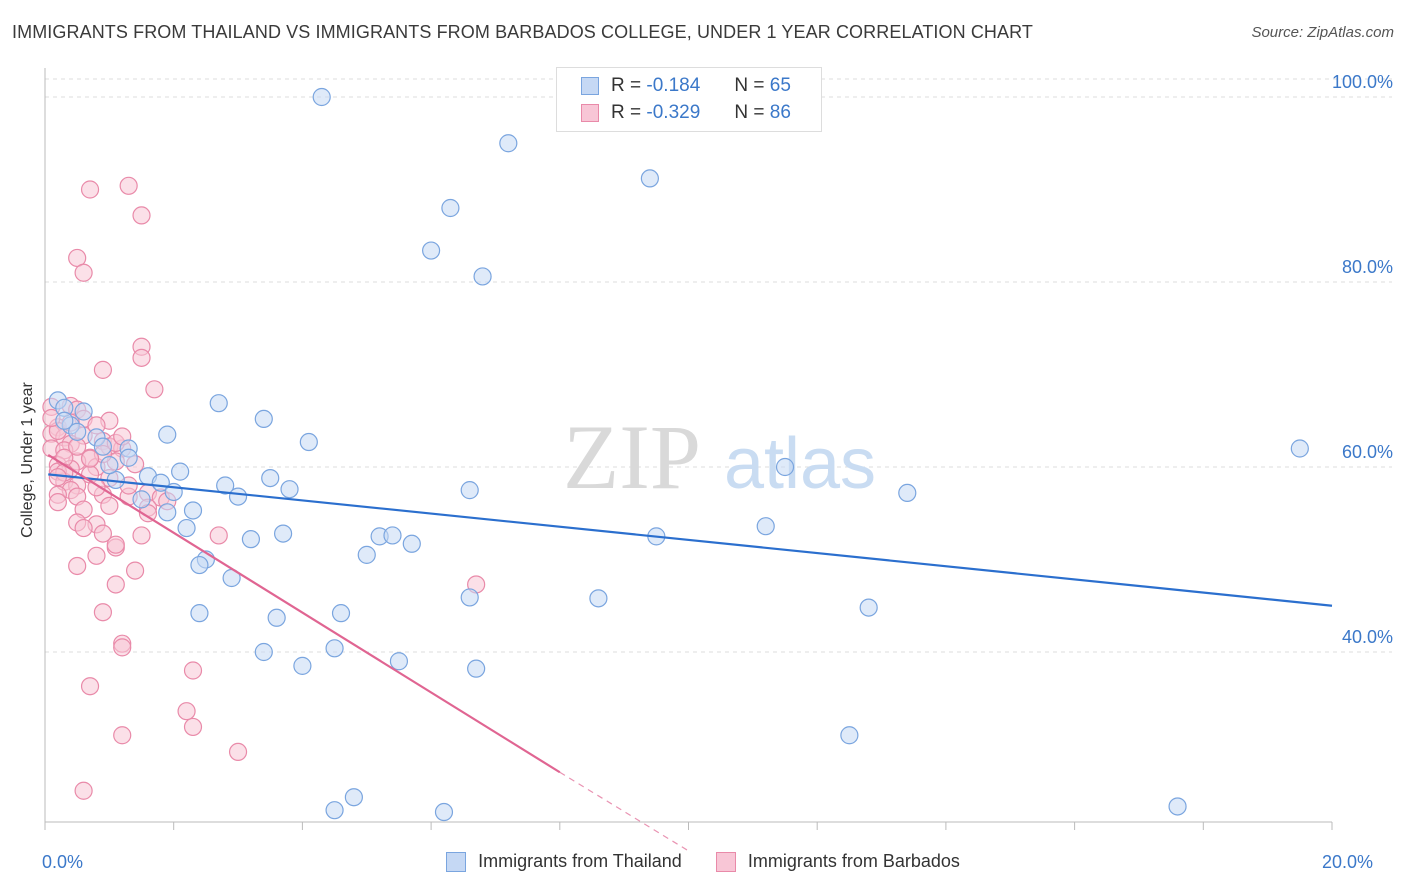 This screenshot has height=892, width=1406. I want to click on barbados-trend-line, so click(304, 614).